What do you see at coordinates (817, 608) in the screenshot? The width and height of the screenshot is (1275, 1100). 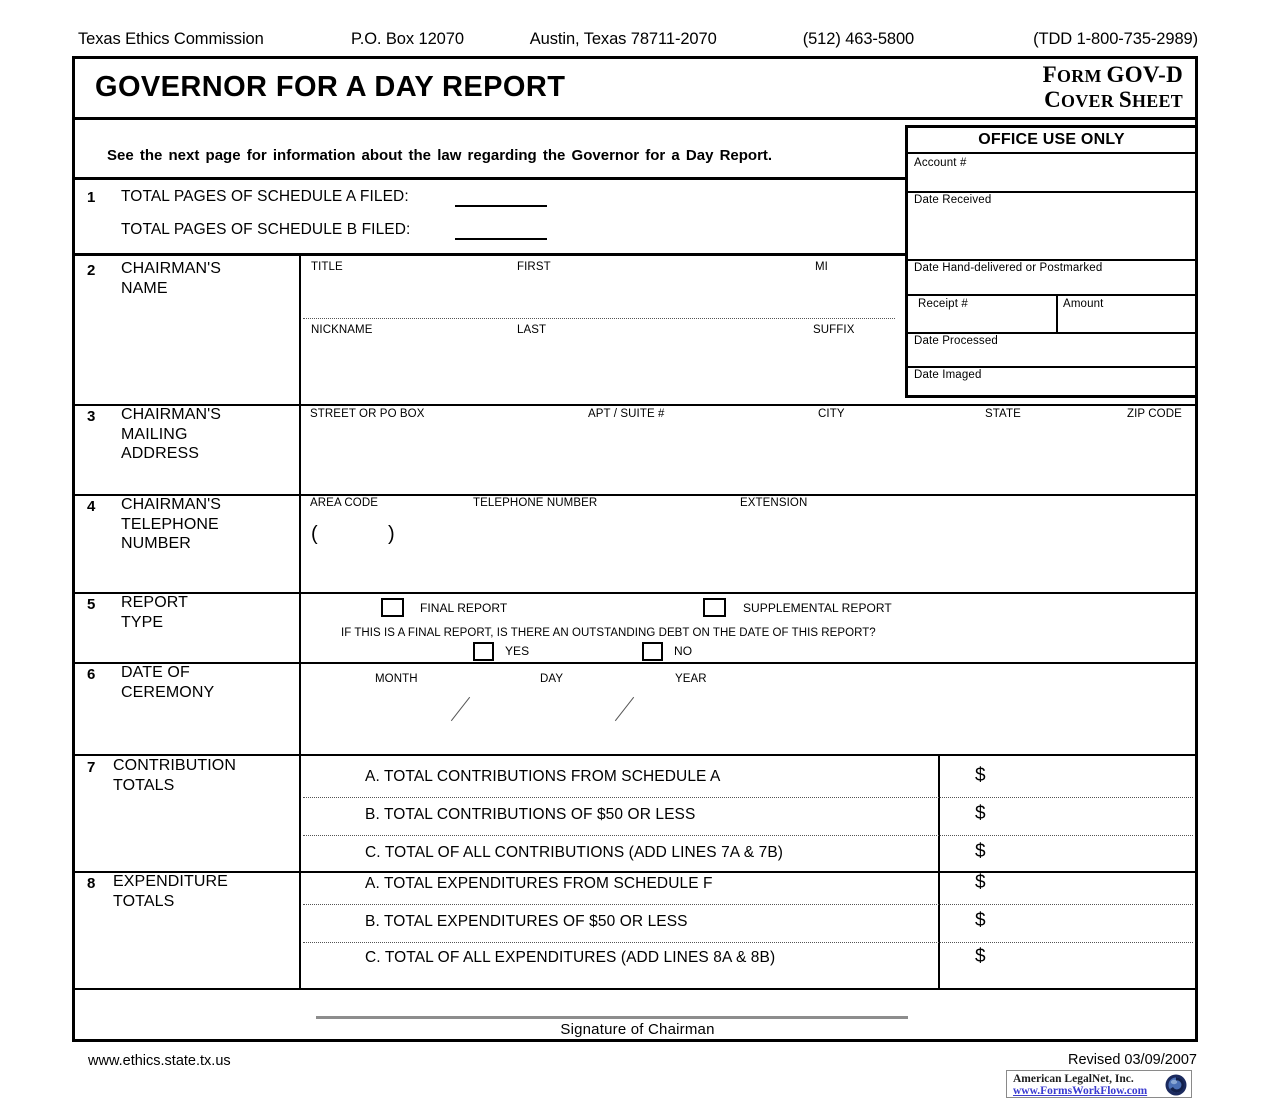 I see `label-supplemental-report: SUPPLEMENTAL REPORT` at bounding box center [817, 608].